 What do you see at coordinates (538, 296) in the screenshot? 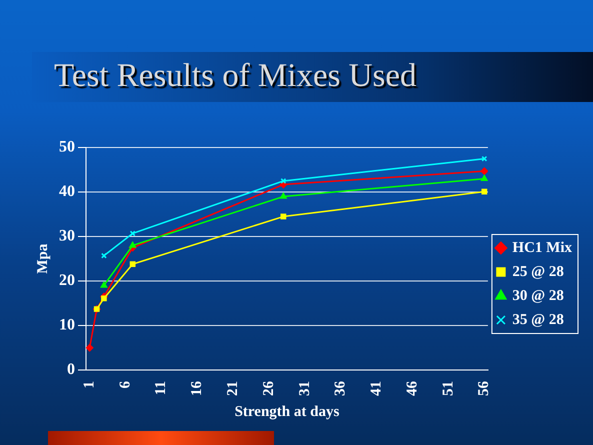
I see `legend-label: 30 @ 28` at bounding box center [538, 296].